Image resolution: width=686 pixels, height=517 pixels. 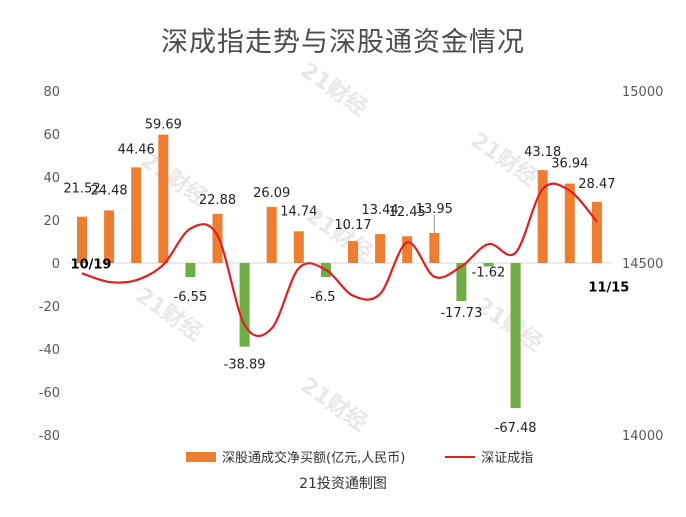 I want to click on legend-swatch-line, so click(x=460, y=456).